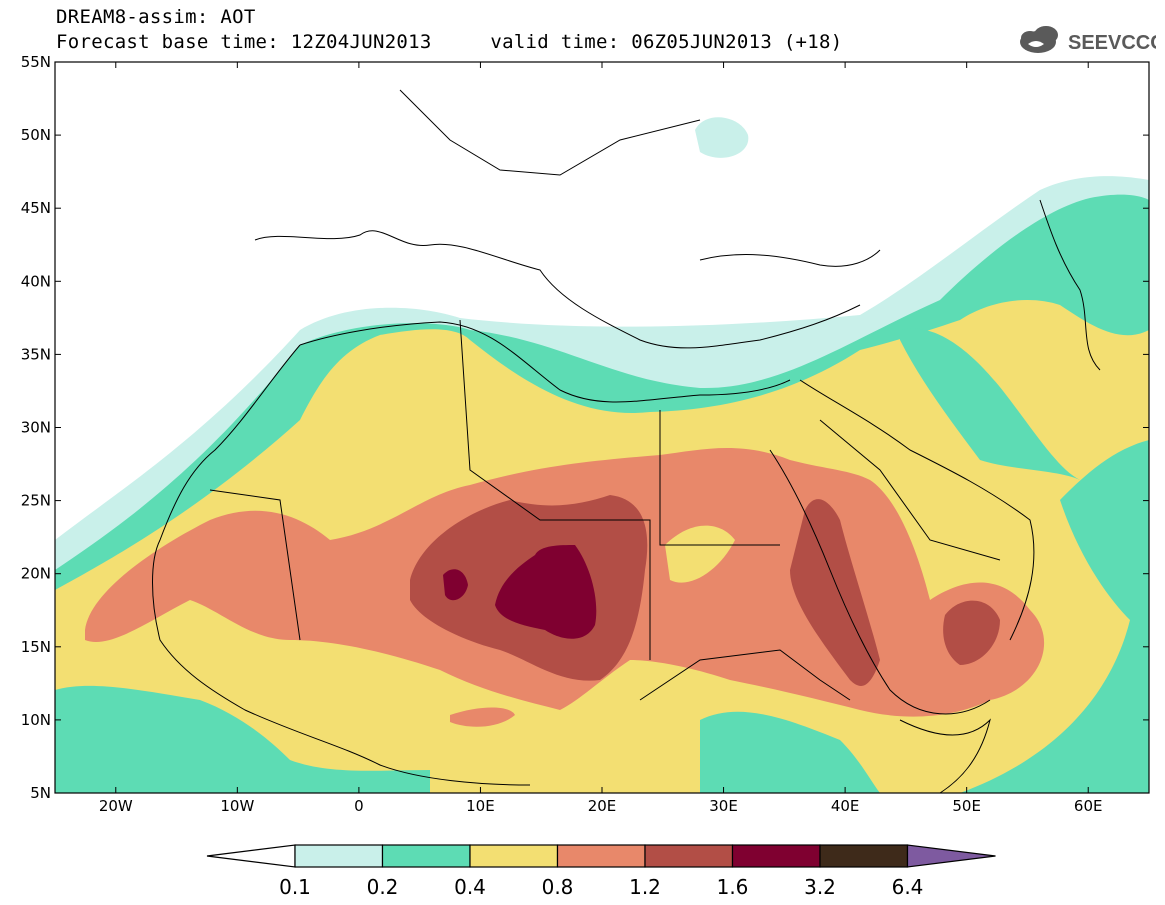 This screenshot has width=1165, height=905. What do you see at coordinates (908, 887) in the screenshot?
I see `colorbar-label: 6.4` at bounding box center [908, 887].